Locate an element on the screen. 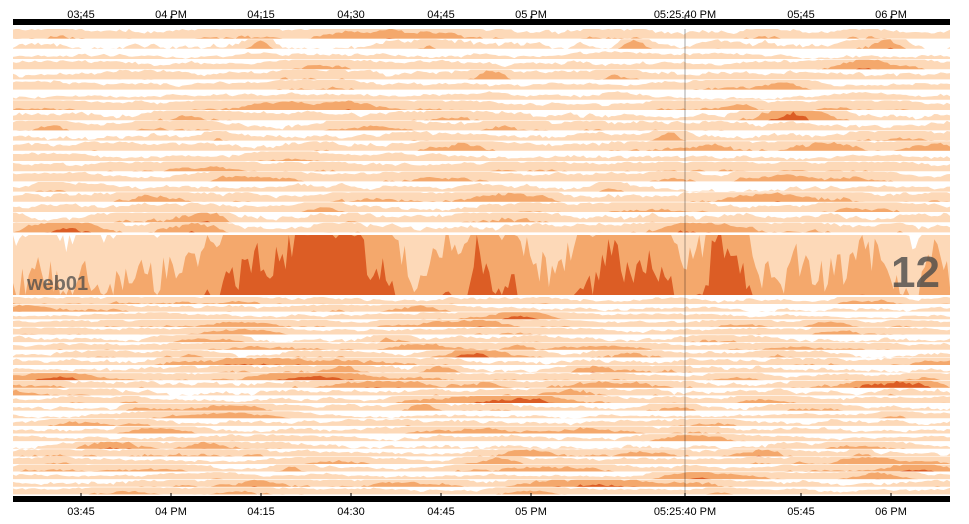 This screenshot has height=524, width=969. bottom-tick-label: 05:25:40 PM is located at coordinates (685, 512).